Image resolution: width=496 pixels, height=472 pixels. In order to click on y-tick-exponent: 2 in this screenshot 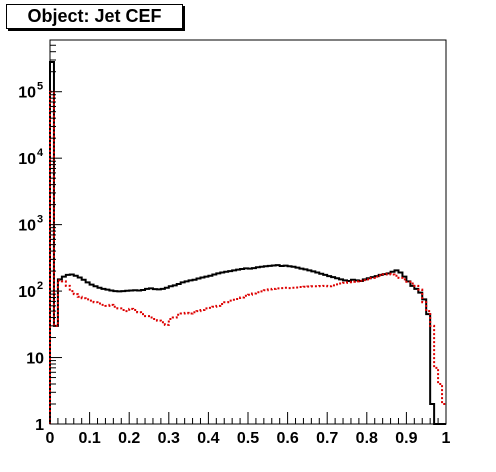, I will do `click(40, 286)`.